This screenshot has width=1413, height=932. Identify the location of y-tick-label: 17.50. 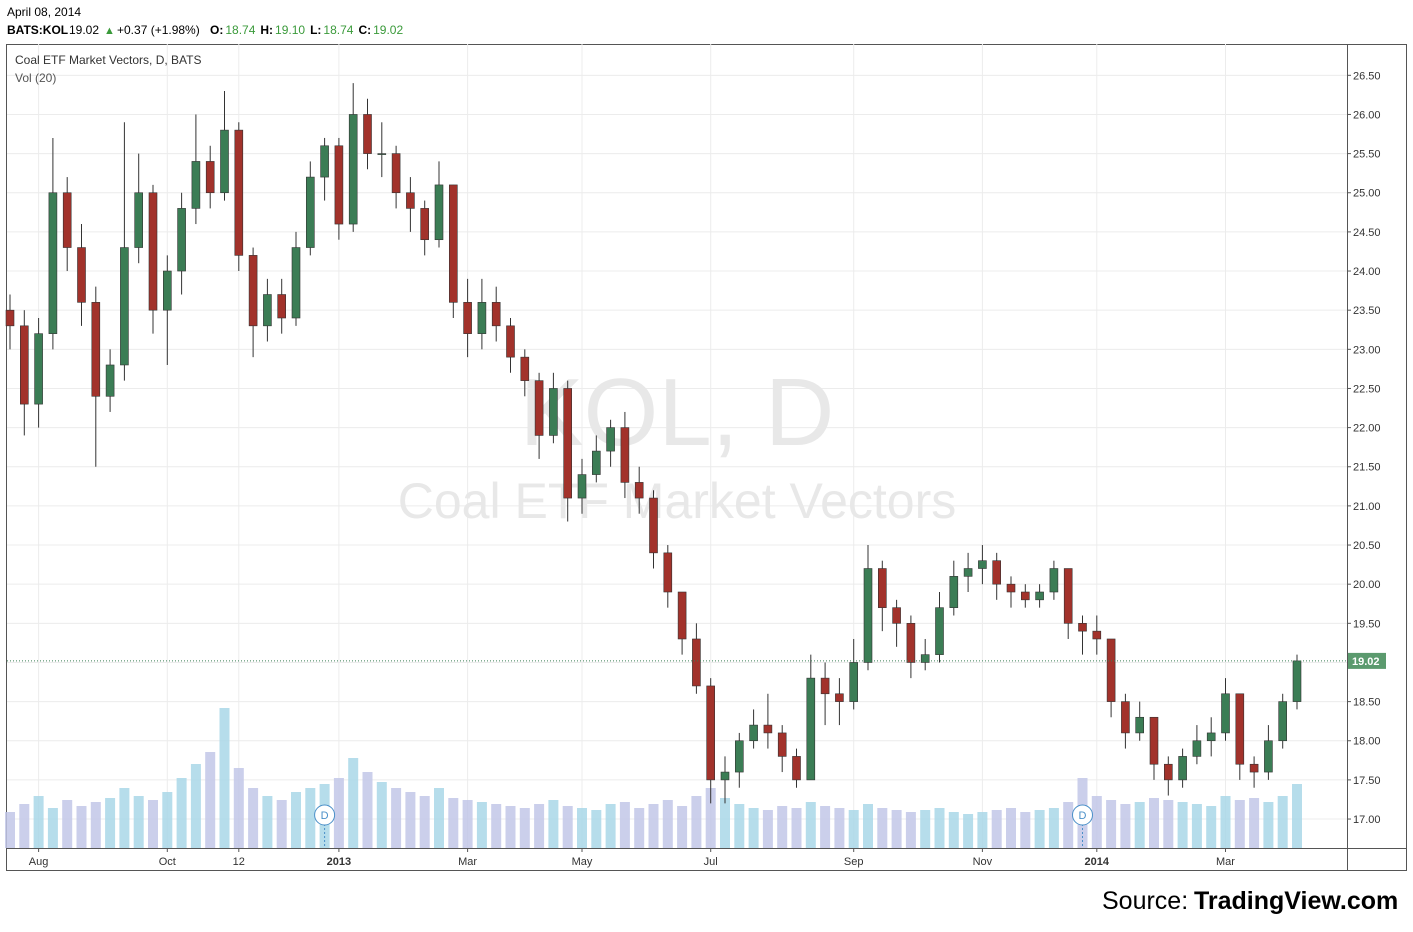
(1367, 781).